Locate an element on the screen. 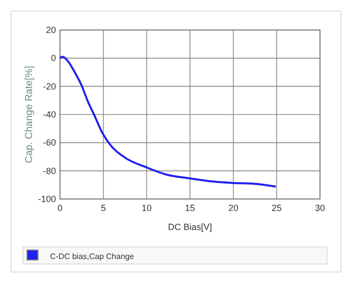 This screenshot has height=283, width=352. x-tick-label: 20 is located at coordinates (233, 208).